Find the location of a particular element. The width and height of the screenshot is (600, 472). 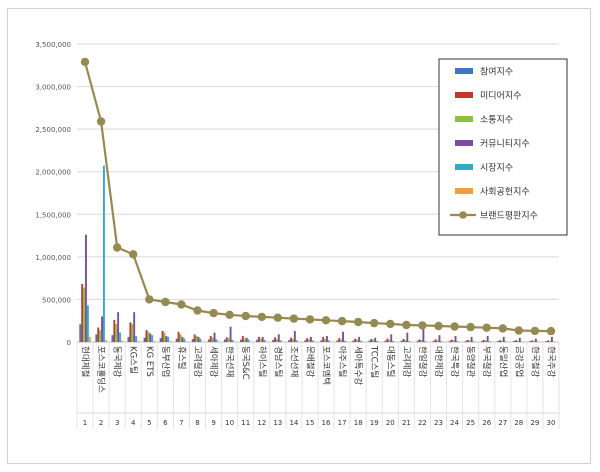

rank-label: 9 is located at coordinates (213, 423).